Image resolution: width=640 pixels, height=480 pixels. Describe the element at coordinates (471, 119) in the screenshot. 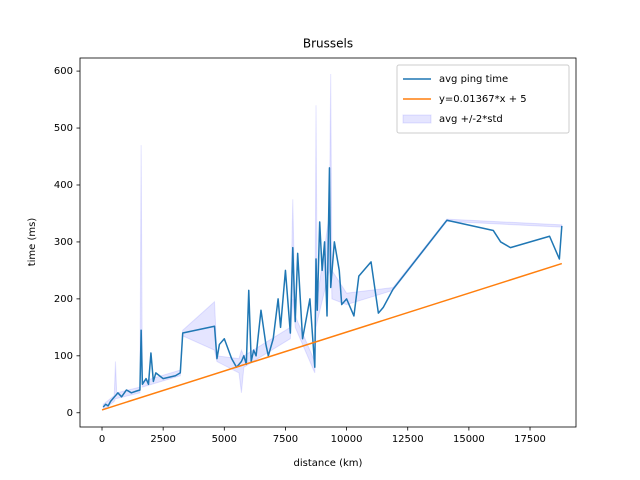

I see `legend-label: avg +/-2*std` at that location.